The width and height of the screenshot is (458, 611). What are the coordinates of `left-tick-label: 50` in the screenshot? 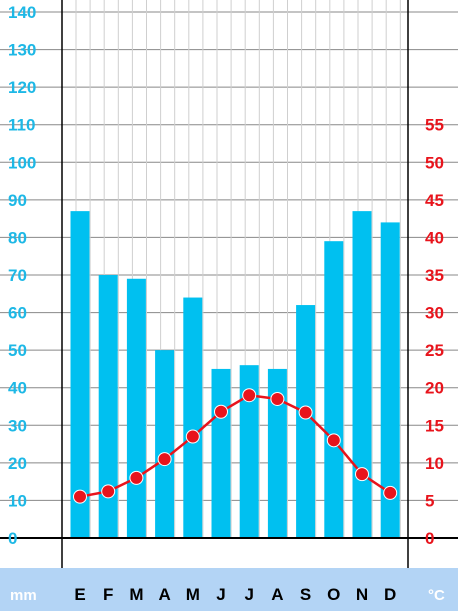 It's located at (17, 350).